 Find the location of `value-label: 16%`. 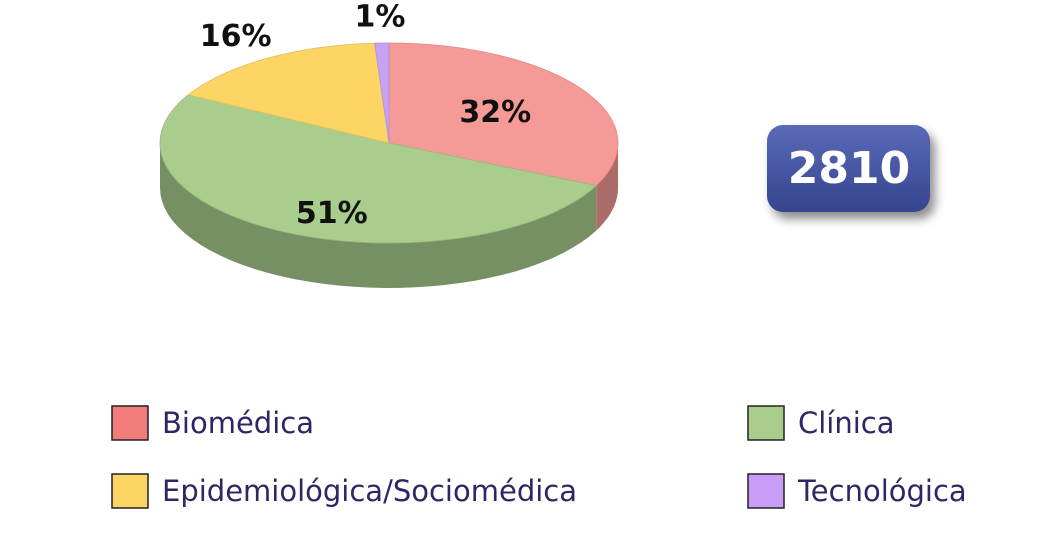

value-label: 16% is located at coordinates (236, 36).